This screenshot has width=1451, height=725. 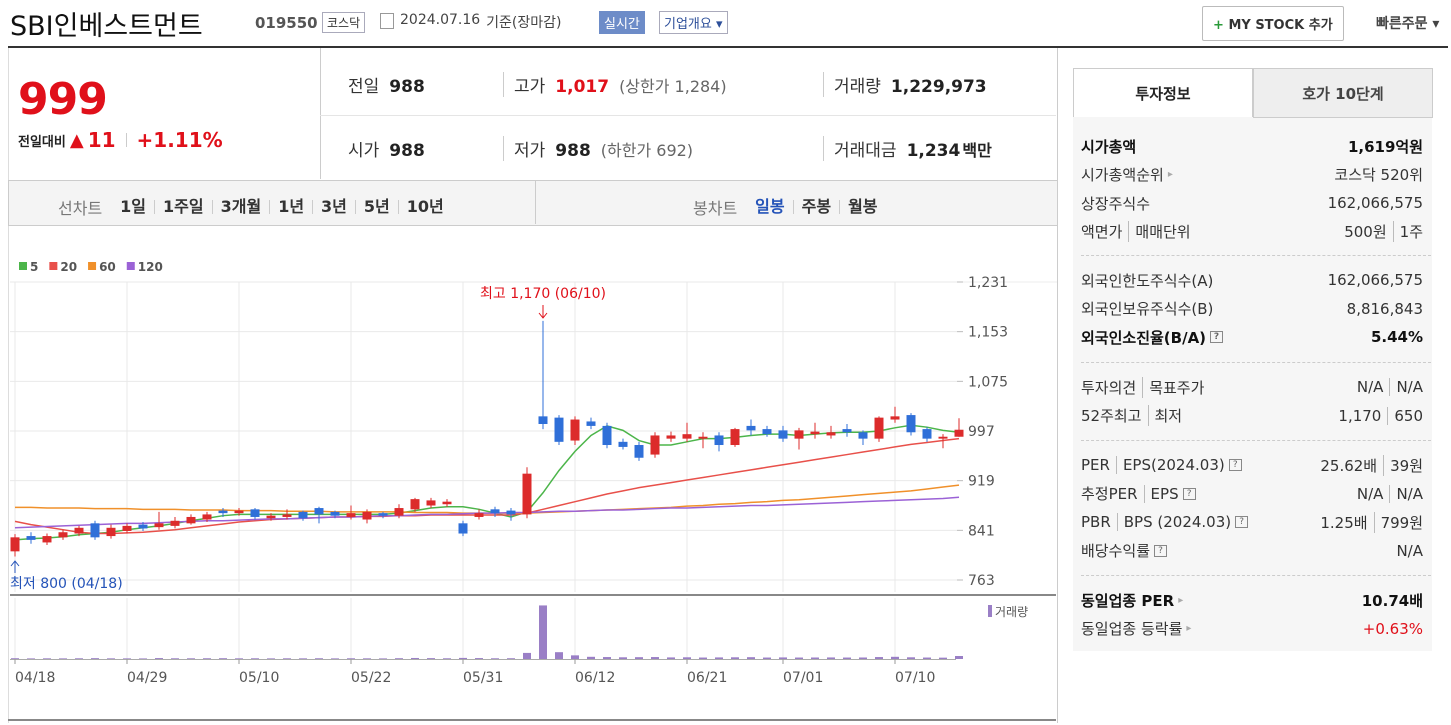 What do you see at coordinates (530, 87) in the screenshot?
I see `summary-label: 고가` at bounding box center [530, 87].